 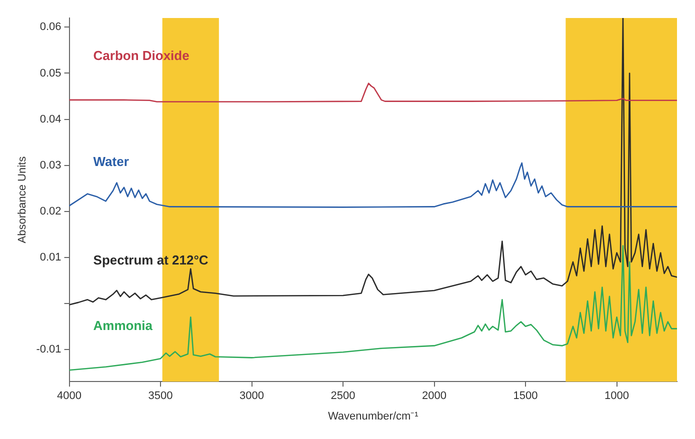 What do you see at coordinates (51, 211) in the screenshot?
I see `y-tick-label: 0.02` at bounding box center [51, 211].